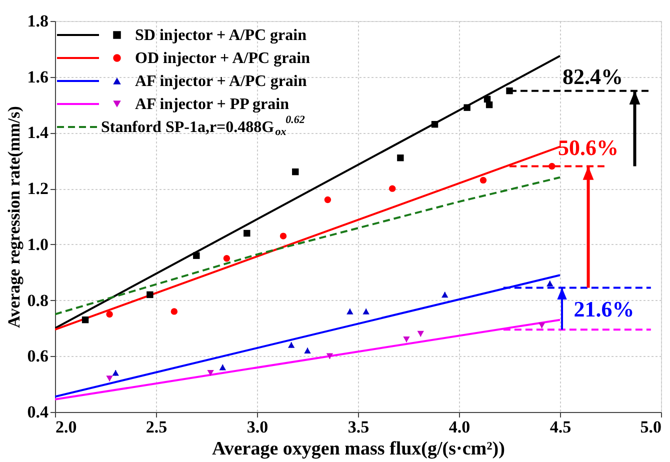 This screenshot has width=670, height=462. Describe the element at coordinates (588, 147) in the screenshot. I see `annotation: 50.6%` at that location.